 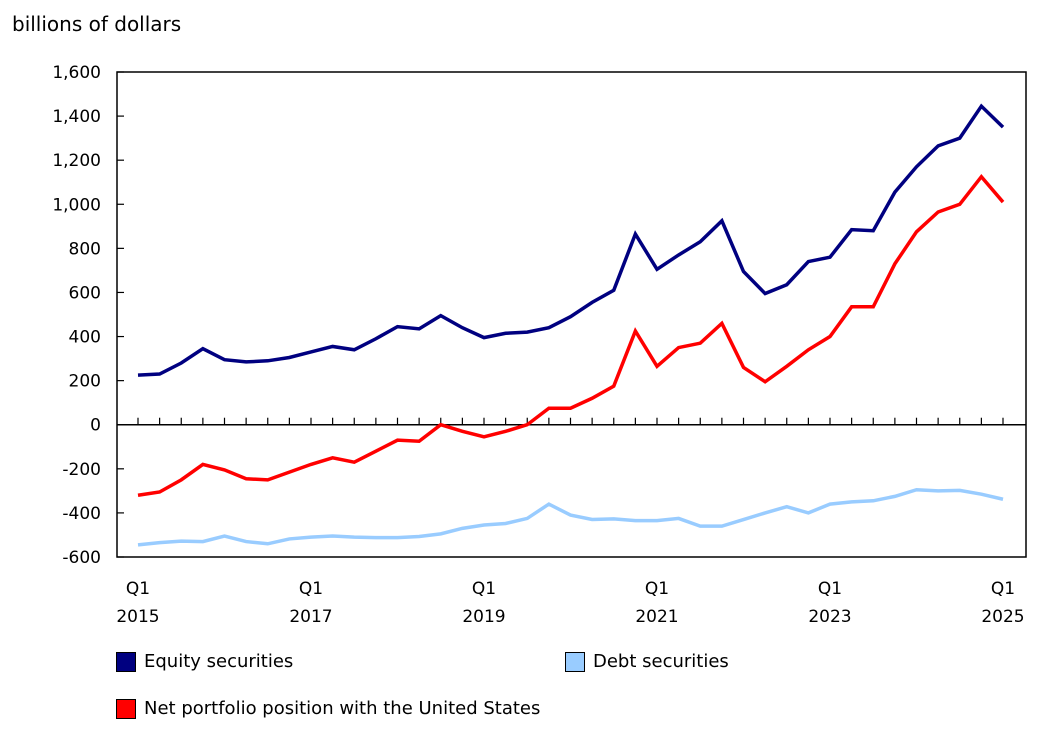 I want to click on y-tick-label: -400, so click(x=81, y=514).